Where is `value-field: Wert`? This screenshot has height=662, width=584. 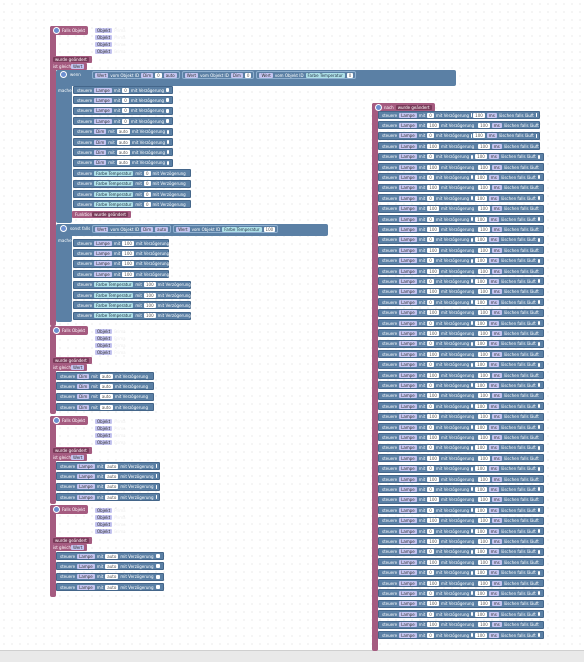 value-field: Wert is located at coordinates (101, 229).